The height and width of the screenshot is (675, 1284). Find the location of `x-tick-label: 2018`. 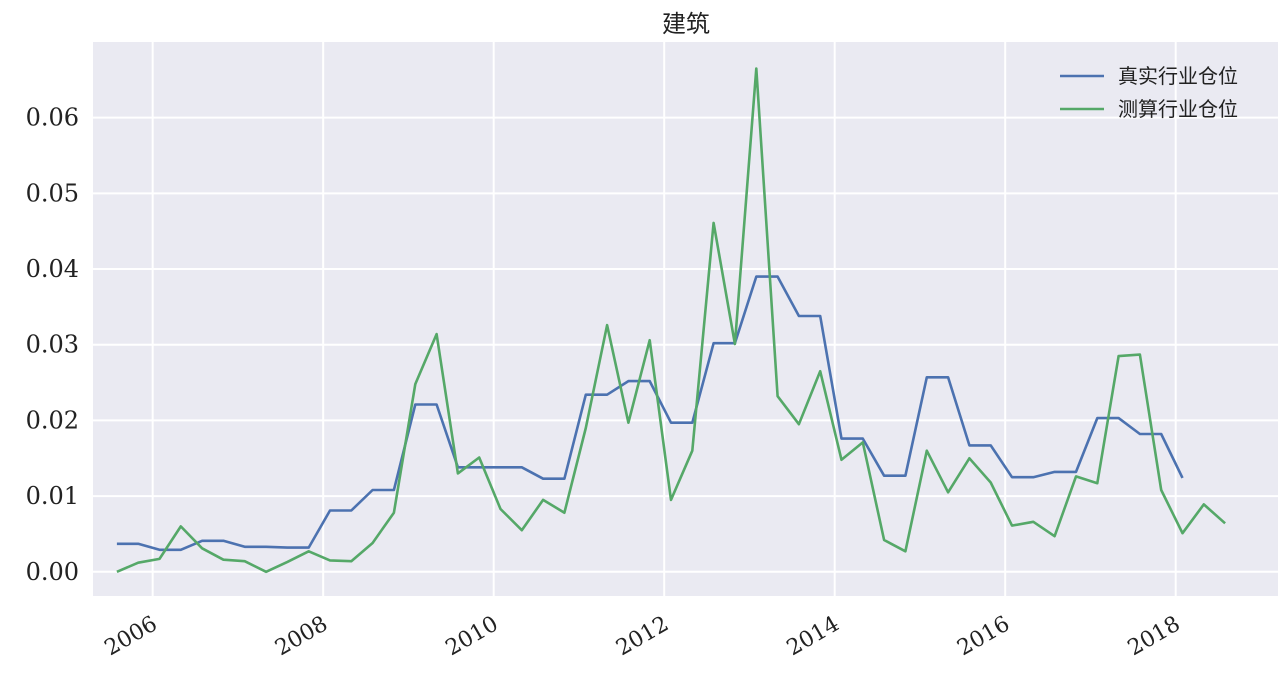

x-tick-label: 2018 is located at coordinates (1154, 637).